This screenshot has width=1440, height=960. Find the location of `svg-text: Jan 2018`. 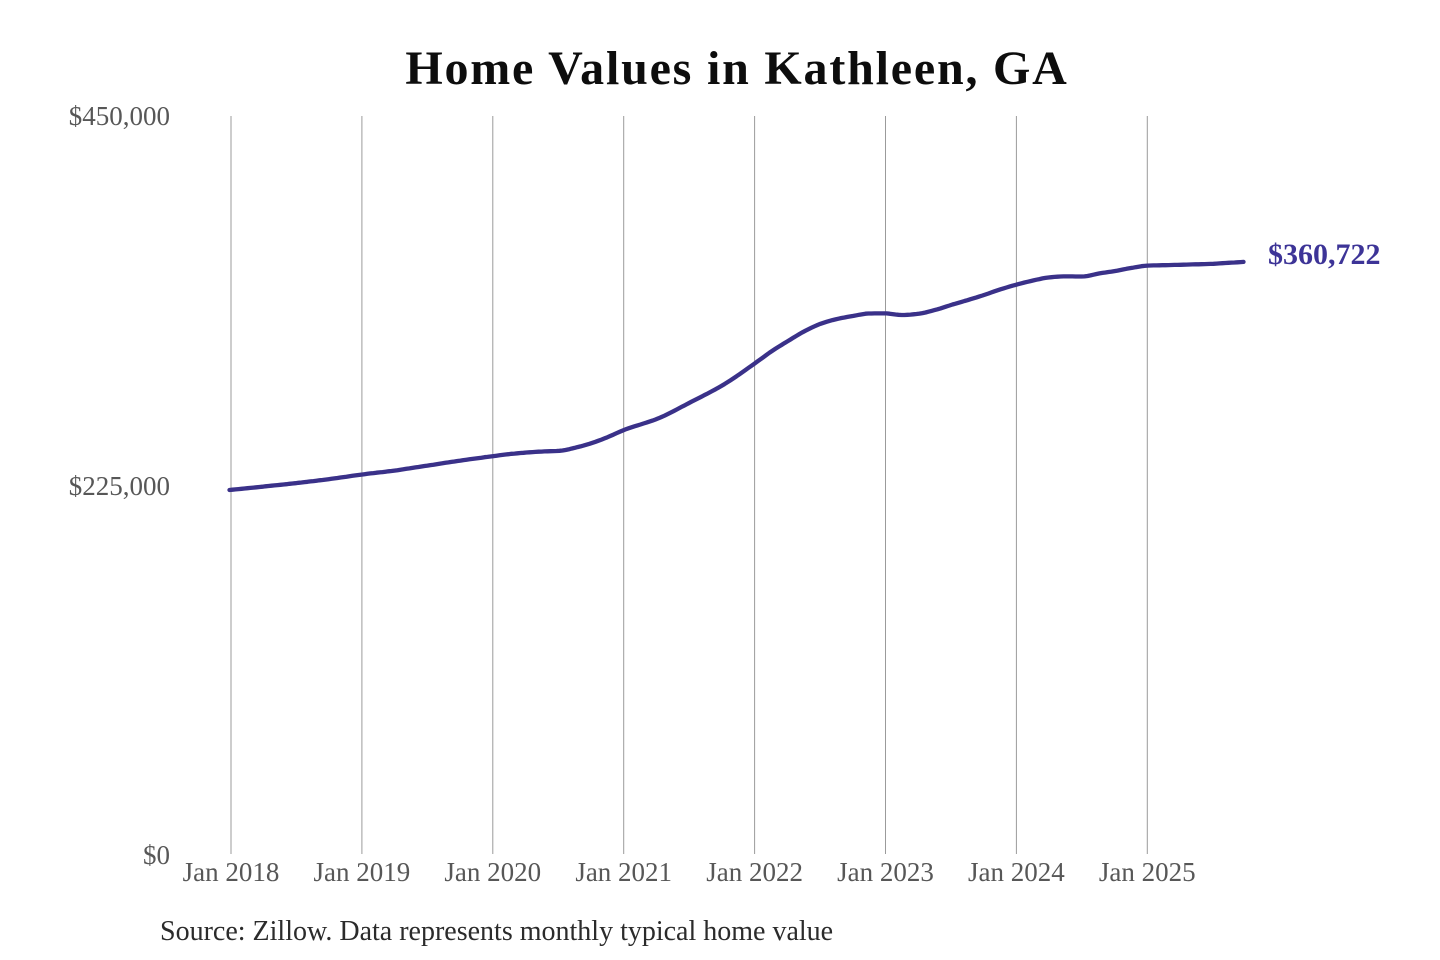

svg-text: Jan 2018 is located at coordinates (231, 872).